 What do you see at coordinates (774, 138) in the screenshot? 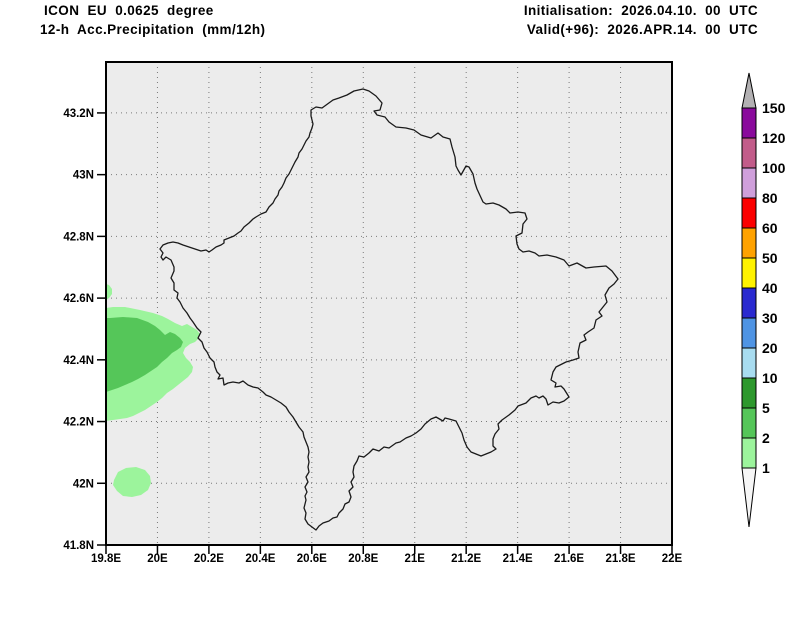
I see `colorbar-label: 120` at bounding box center [774, 138].